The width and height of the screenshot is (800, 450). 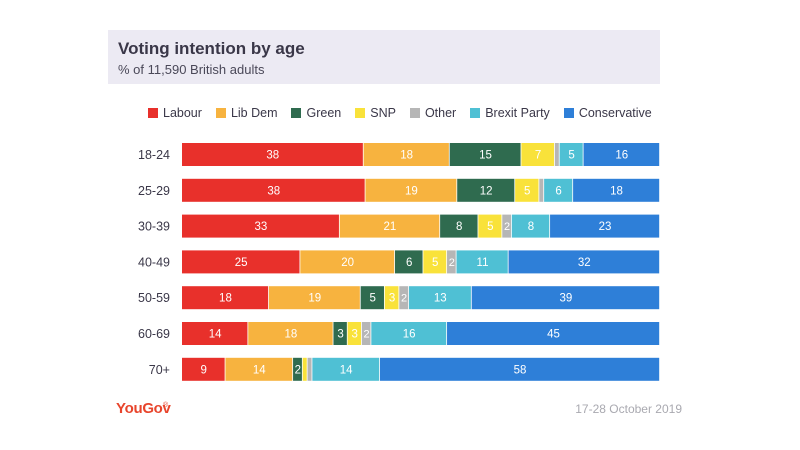 I want to click on legend-item-brexit-party: Brexit Party, so click(x=510, y=113).